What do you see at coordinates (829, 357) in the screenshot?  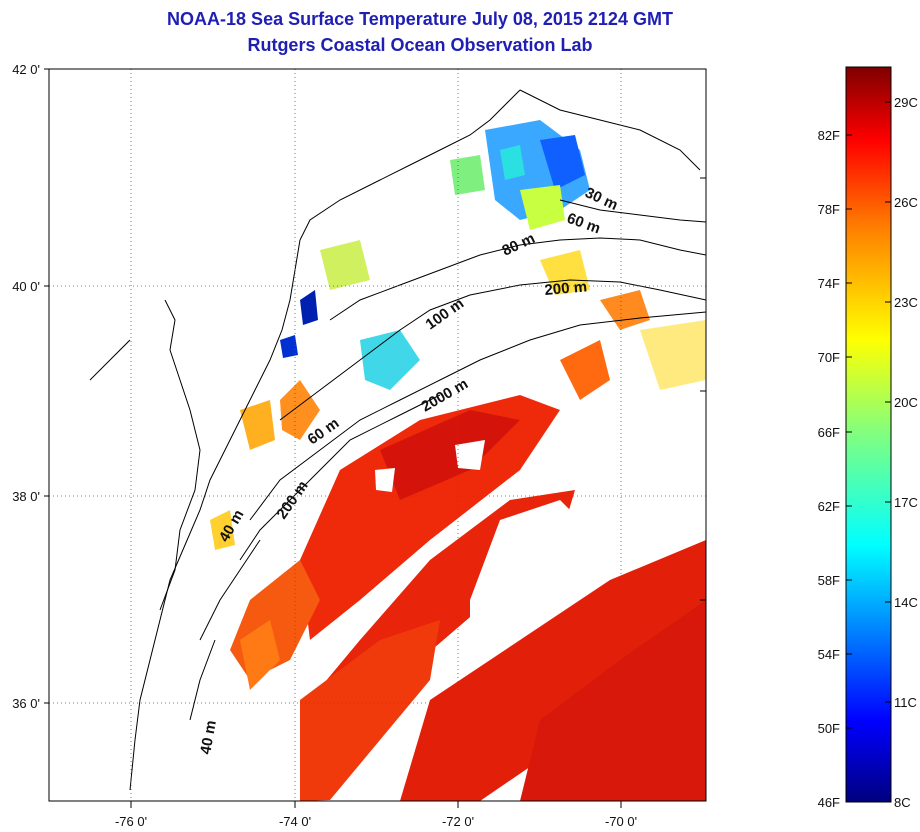 I see `colorbar-label-70f: 70F` at bounding box center [829, 357].